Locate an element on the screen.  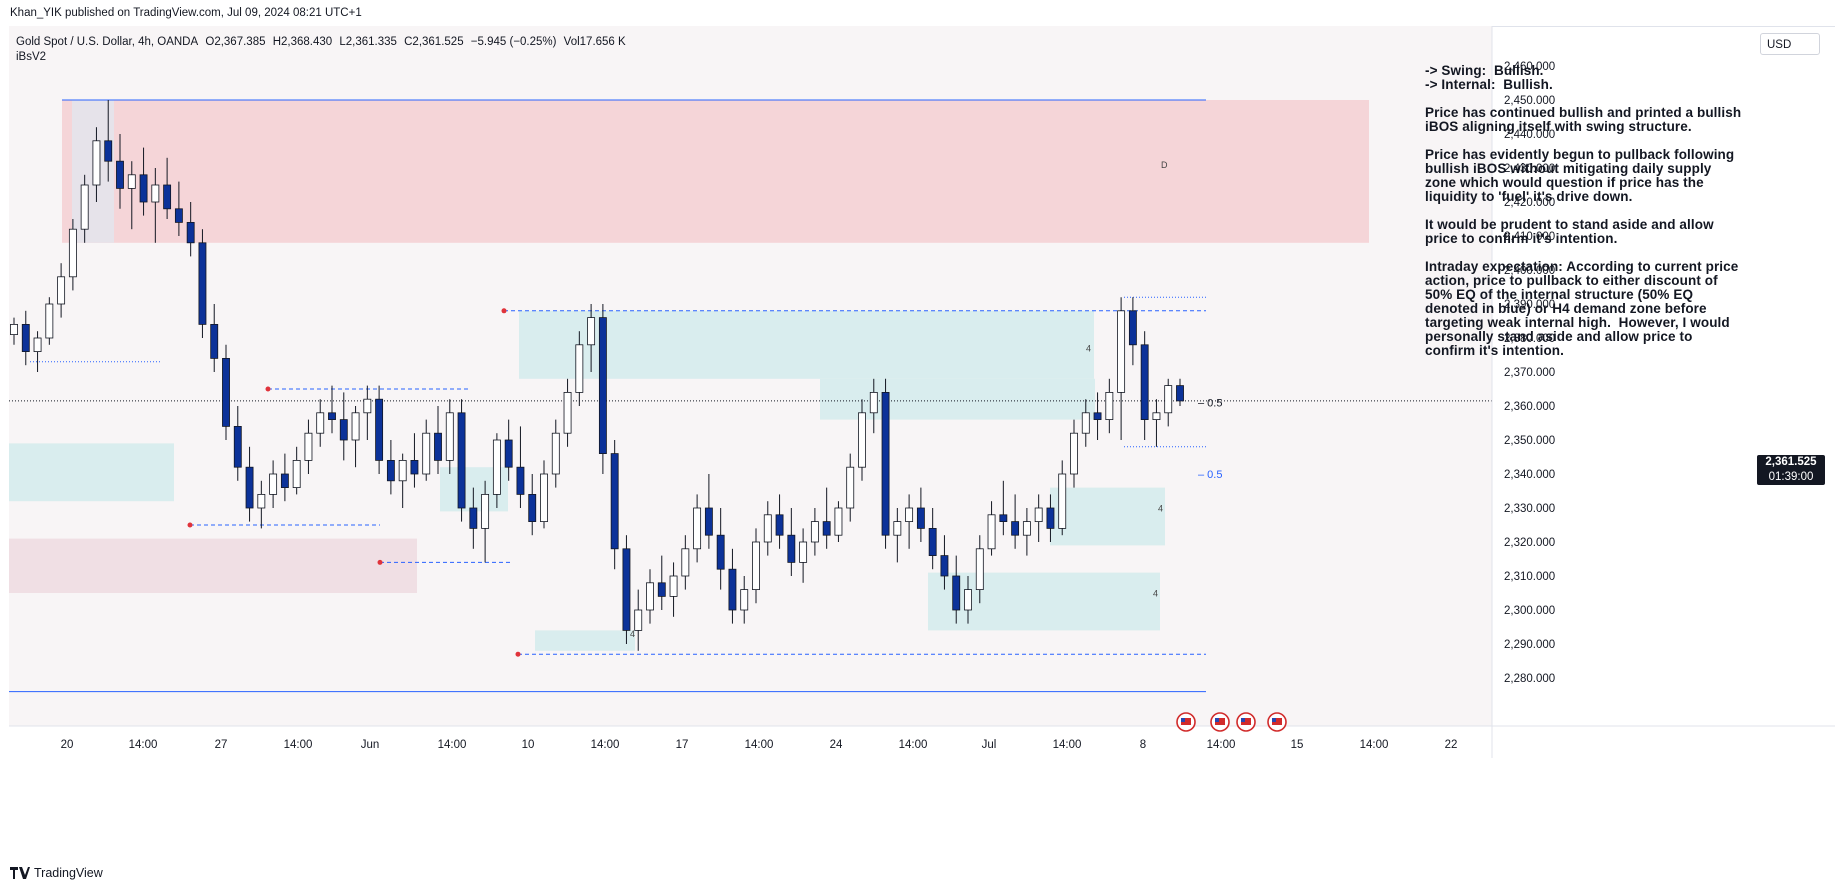
demand-zone is located at coordinates (91, 472).